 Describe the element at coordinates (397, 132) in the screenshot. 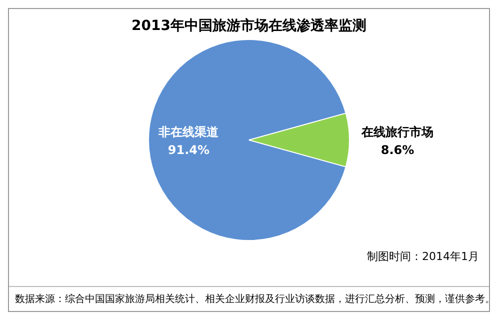

I see `slice-label: 在线旅行市场` at that location.